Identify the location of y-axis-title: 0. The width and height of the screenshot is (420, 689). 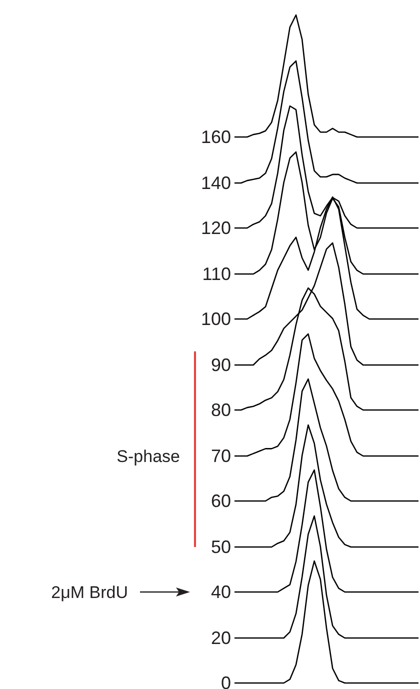
(225, 681).